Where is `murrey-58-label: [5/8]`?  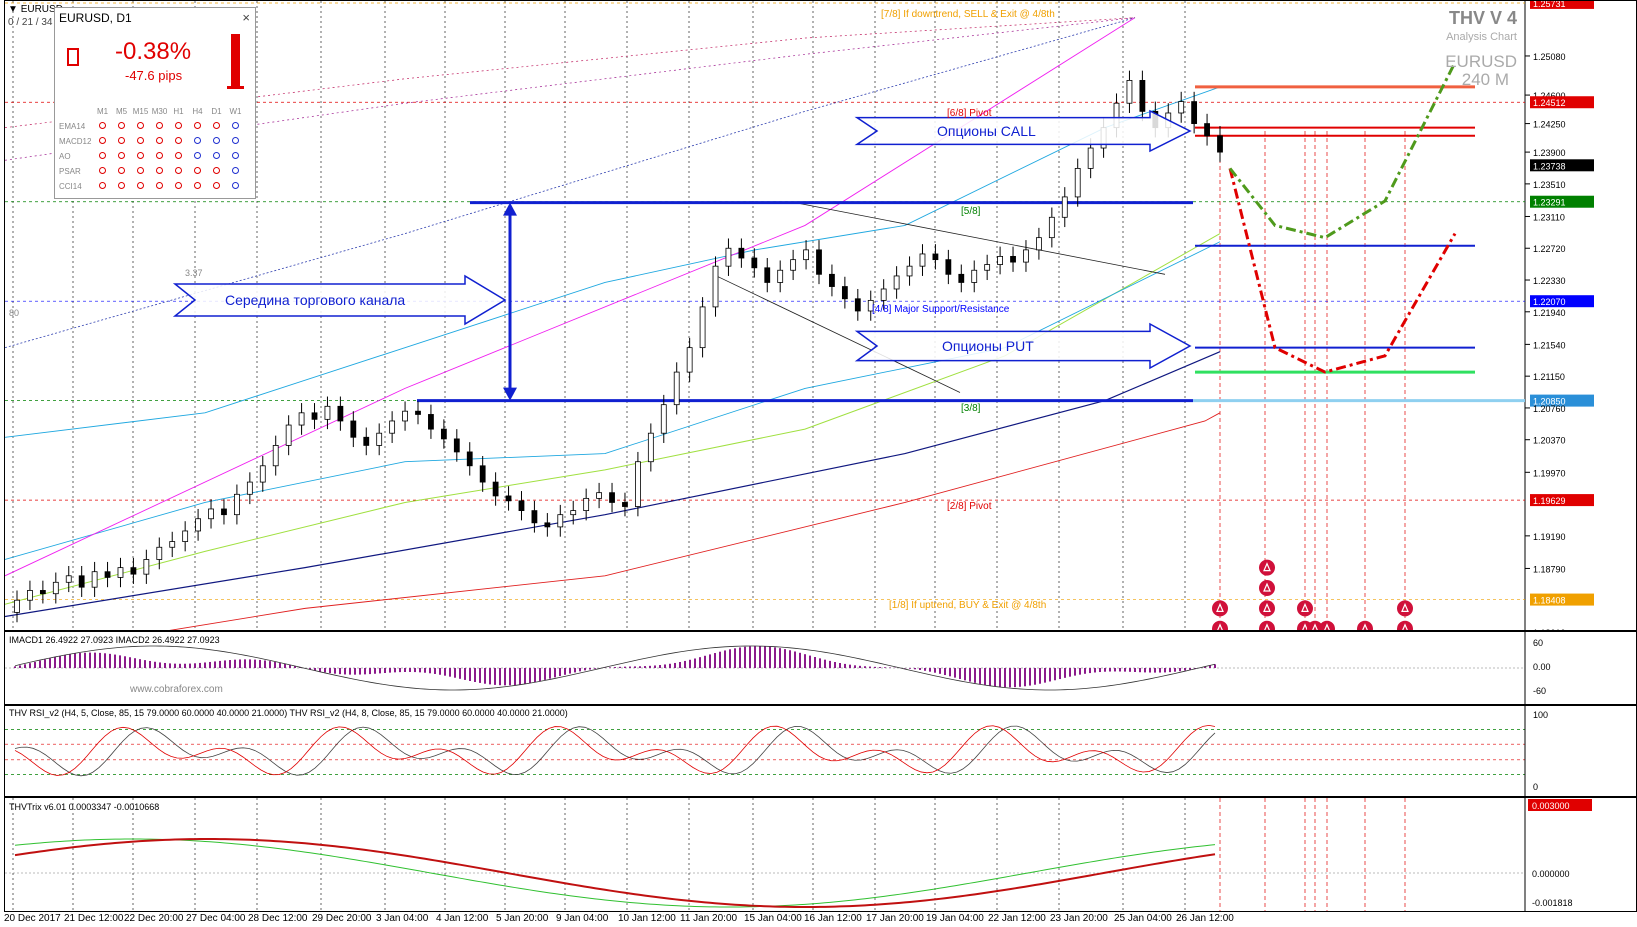
murrey-58-label: [5/8] is located at coordinates (971, 211).